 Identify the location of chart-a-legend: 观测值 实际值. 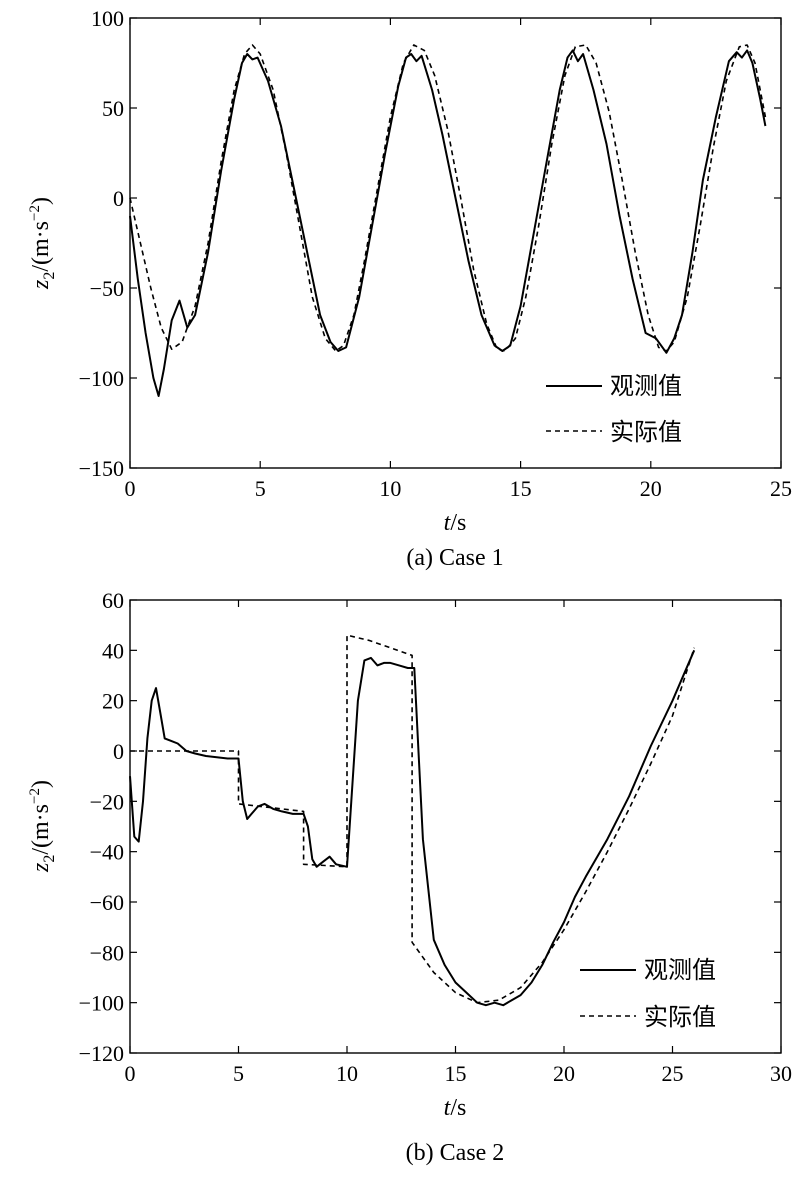
(614, 409).